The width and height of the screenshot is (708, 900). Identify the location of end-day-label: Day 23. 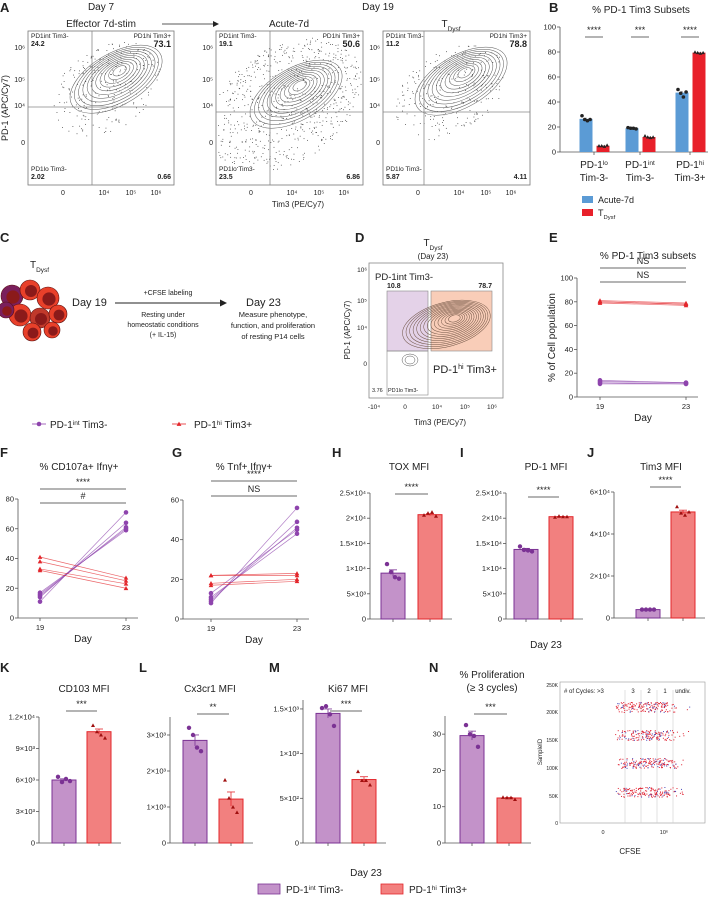
(263, 303).